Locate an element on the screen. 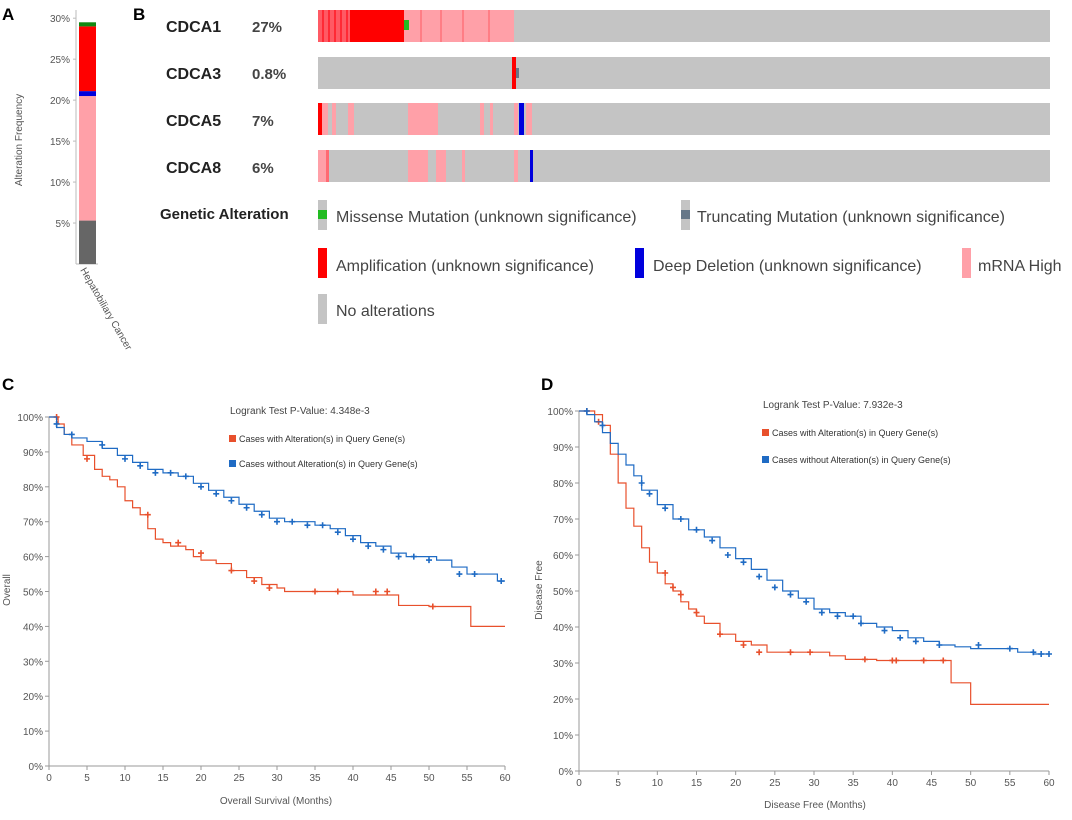 The width and height of the screenshot is (1072, 820). legend-title: Genetic Alteration is located at coordinates (224, 214).